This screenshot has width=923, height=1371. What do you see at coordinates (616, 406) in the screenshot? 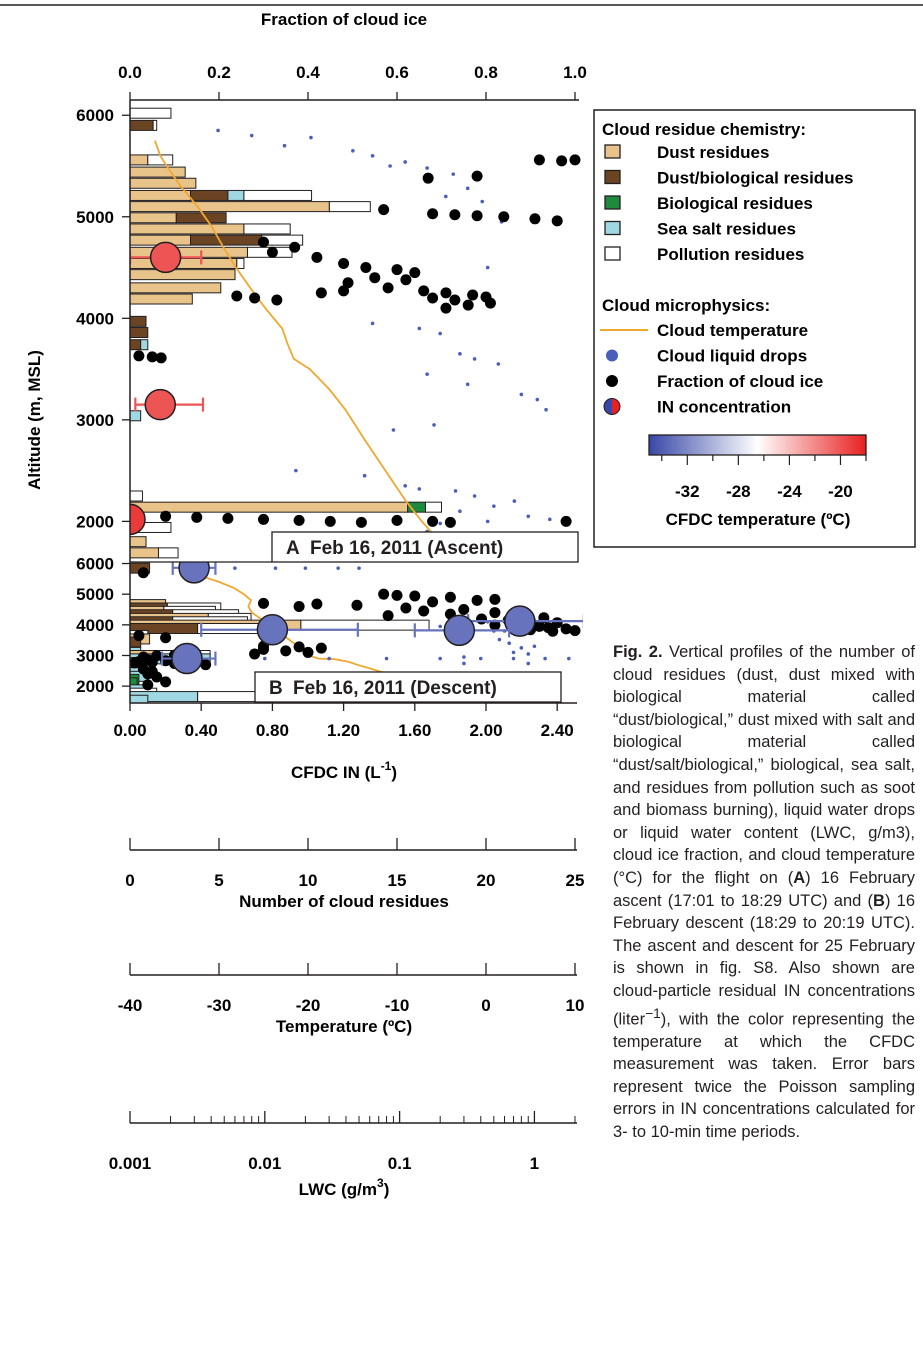
I see `legend-in-swatch-warm` at bounding box center [616, 406].